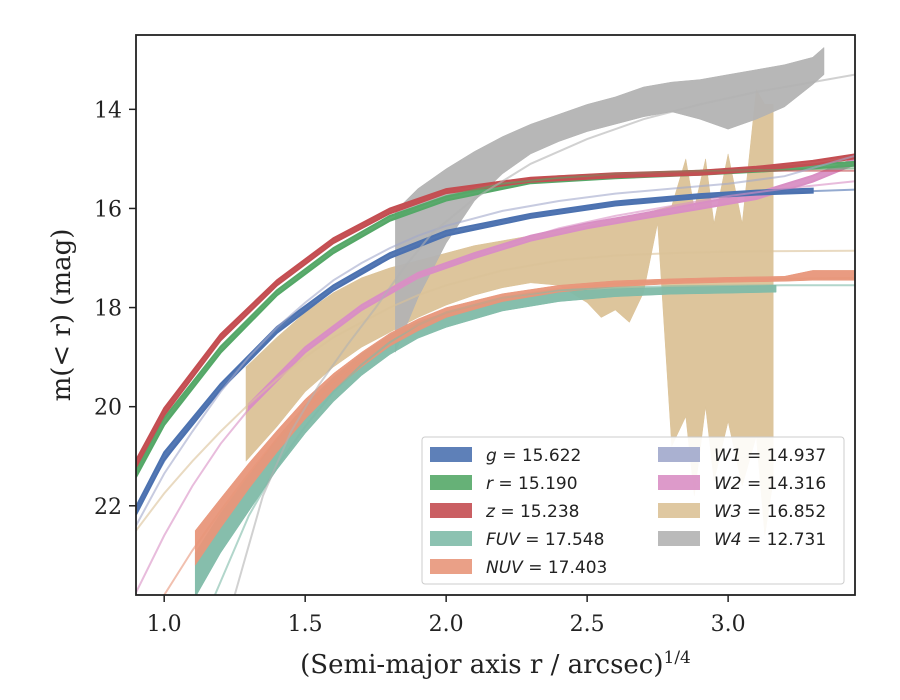 The image size is (900, 700). I want to click on y-axis-ticks: 14 16 18 20 22, so click(115, 309).